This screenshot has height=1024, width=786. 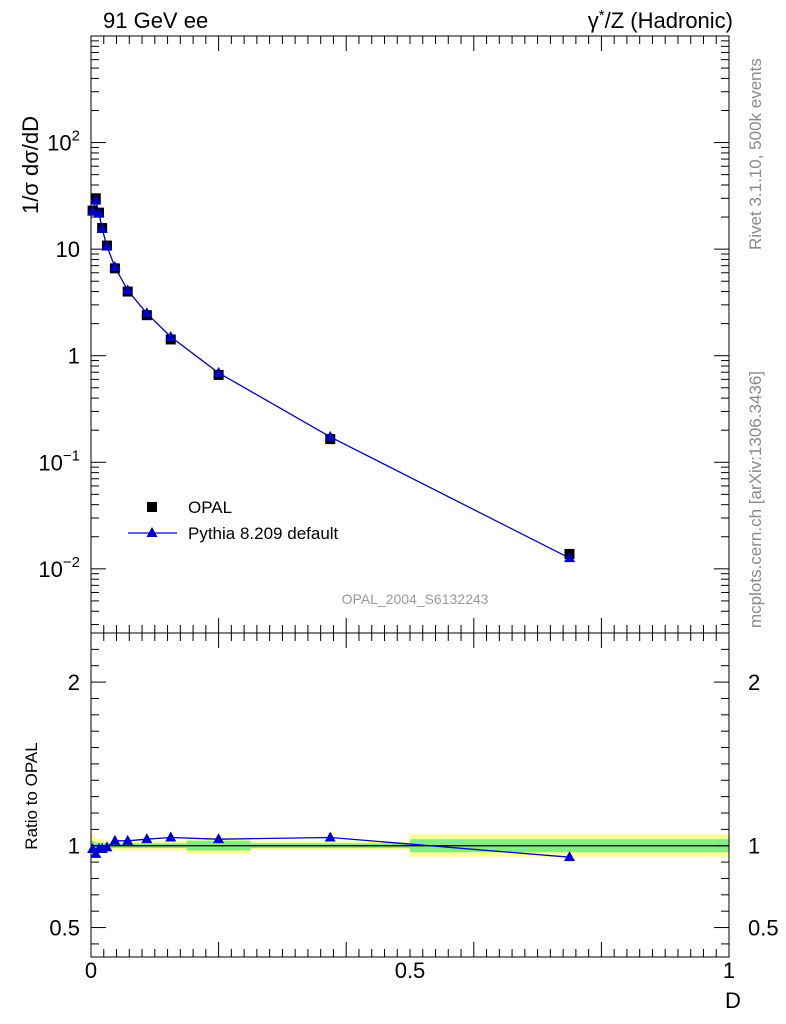 What do you see at coordinates (263, 533) in the screenshot?
I see `legend-label-pythia: Pythia 8.209 default` at bounding box center [263, 533].